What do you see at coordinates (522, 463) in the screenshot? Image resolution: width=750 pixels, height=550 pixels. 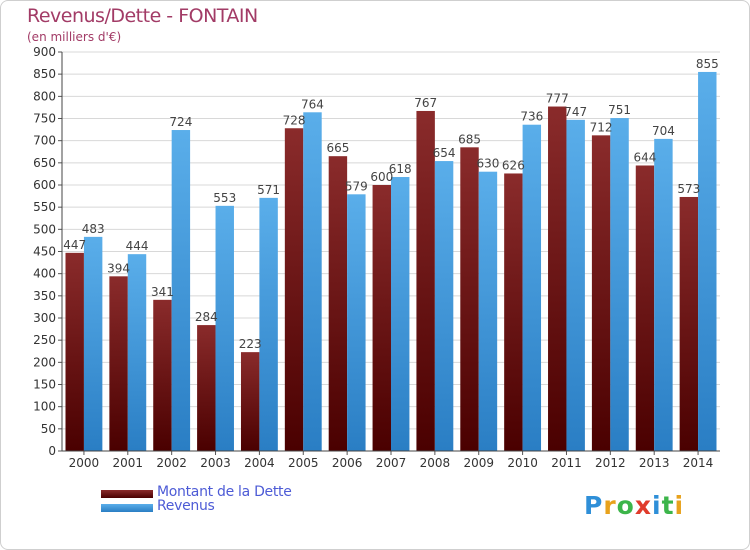 I see `x-tick-label: 2010` at bounding box center [522, 463].